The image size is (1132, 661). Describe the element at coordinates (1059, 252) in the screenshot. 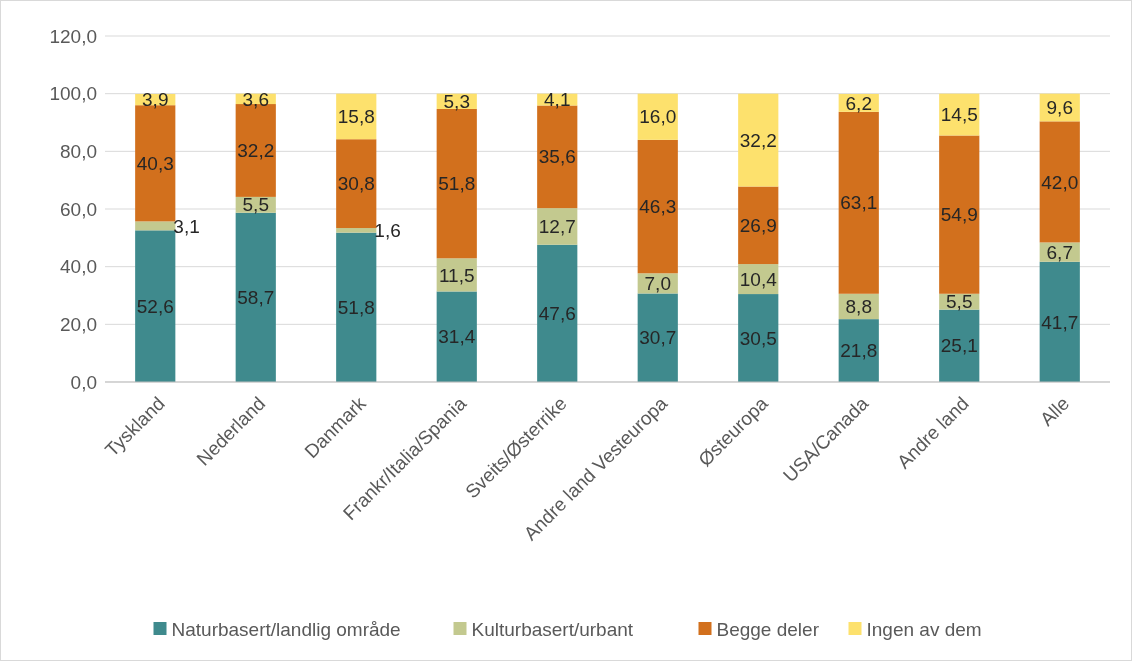

I see `data-label: 6,7` at that location.